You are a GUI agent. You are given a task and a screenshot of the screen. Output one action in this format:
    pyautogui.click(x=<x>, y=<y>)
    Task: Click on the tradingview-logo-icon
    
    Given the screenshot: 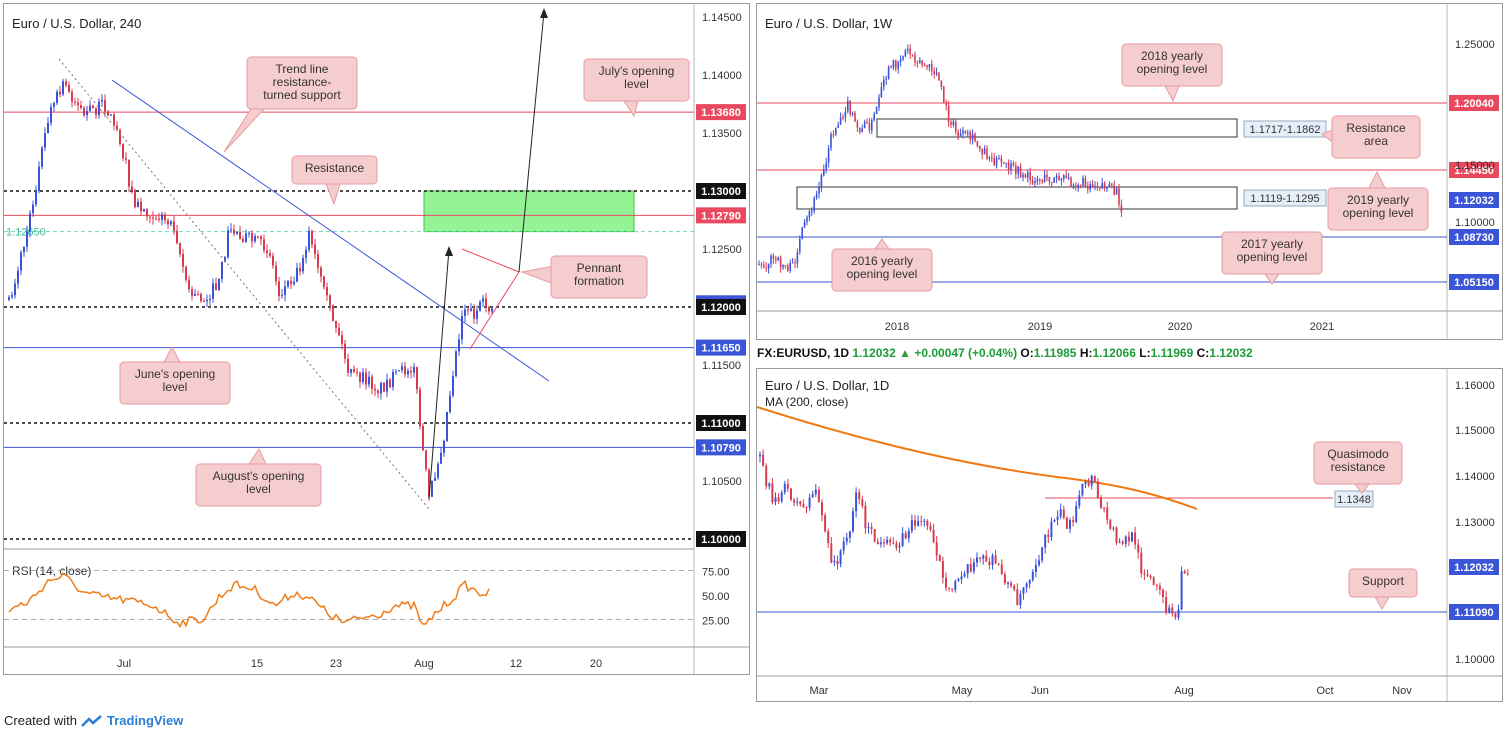 What is the action you would take?
    pyautogui.click(x=91, y=720)
    